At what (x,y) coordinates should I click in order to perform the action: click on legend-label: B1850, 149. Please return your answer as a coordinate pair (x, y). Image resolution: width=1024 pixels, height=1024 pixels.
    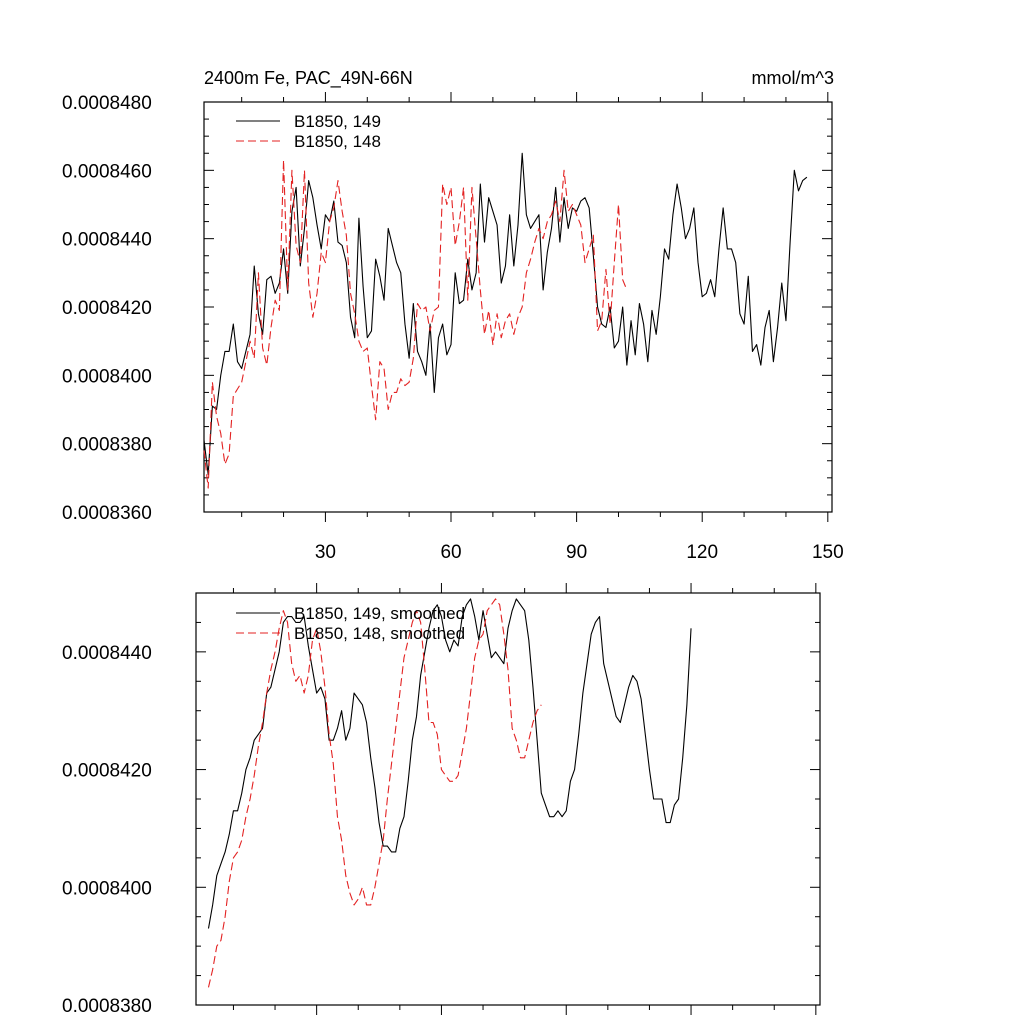
    Looking at the image, I should click on (337, 121).